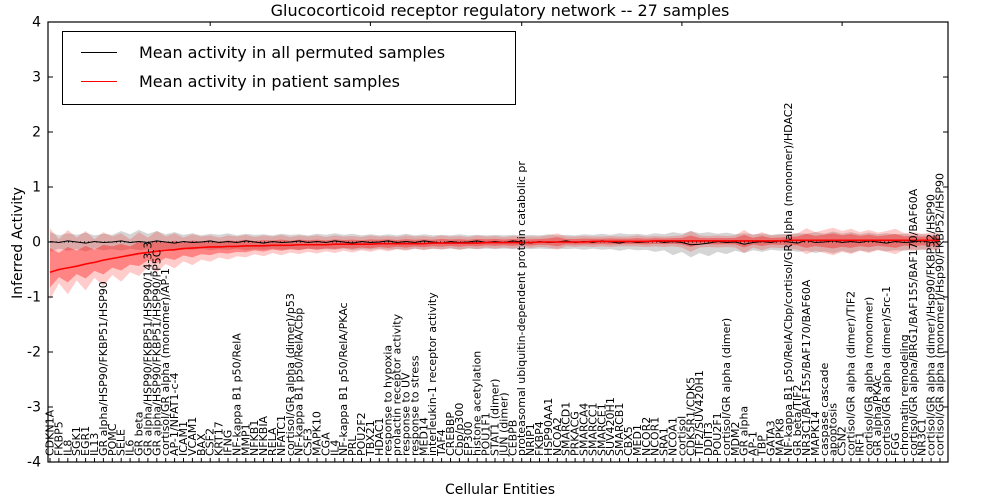  I want to click on x-tick-label: NFKB1, so click(254, 438).